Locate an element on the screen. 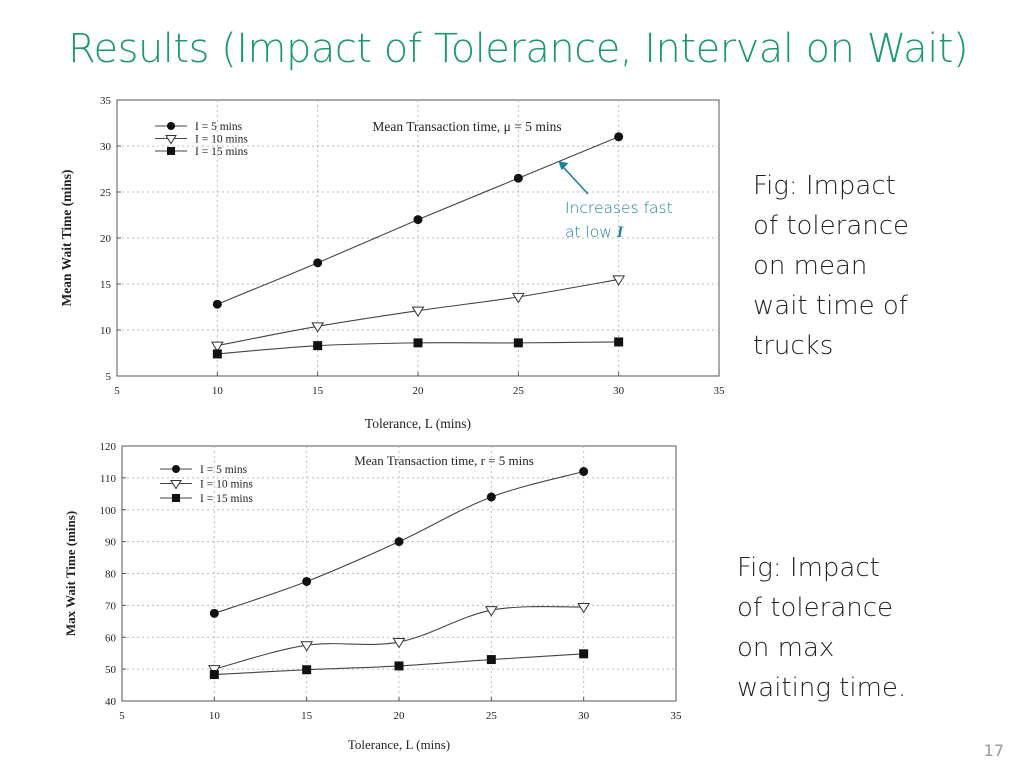 This screenshot has height=768, width=1024. annotation-arrow is located at coordinates (574, 179).